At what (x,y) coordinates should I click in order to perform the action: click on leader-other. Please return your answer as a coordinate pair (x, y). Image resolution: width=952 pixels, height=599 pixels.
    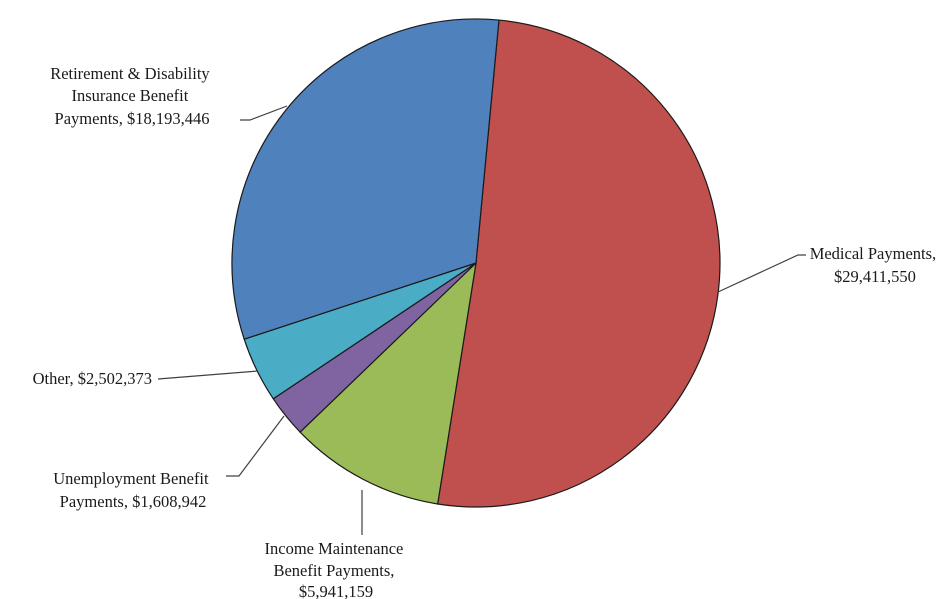
    Looking at the image, I should click on (208, 375).